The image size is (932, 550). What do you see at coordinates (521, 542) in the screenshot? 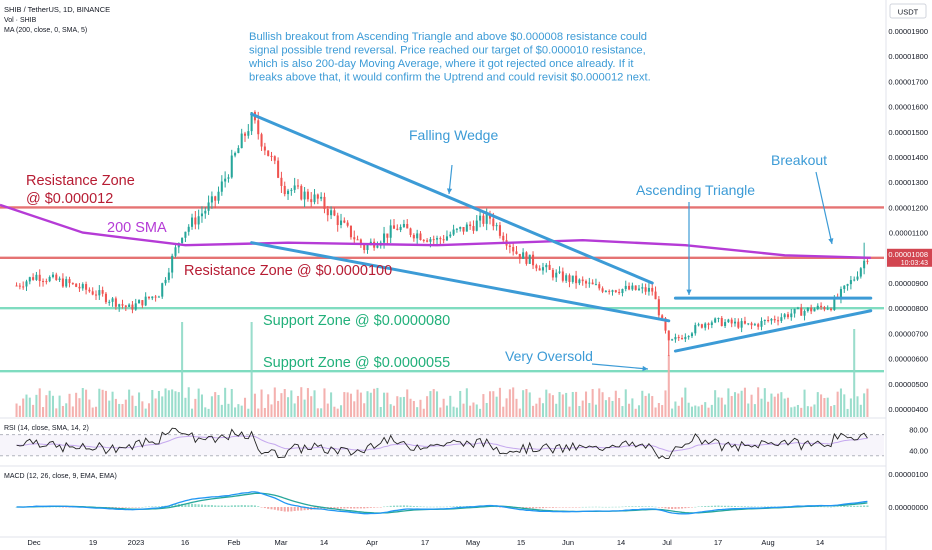
I see `time-tick-label: 15` at bounding box center [521, 542].